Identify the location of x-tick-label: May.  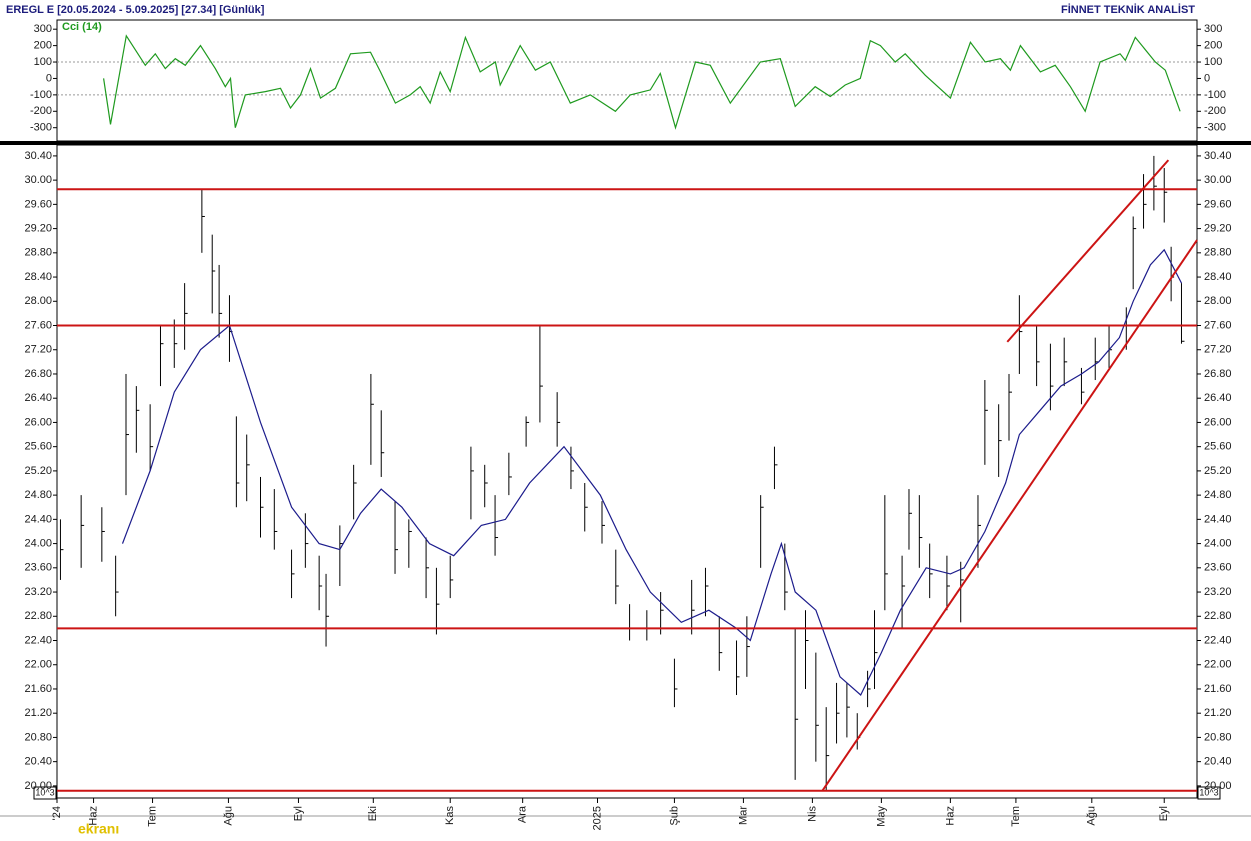
(881, 816).